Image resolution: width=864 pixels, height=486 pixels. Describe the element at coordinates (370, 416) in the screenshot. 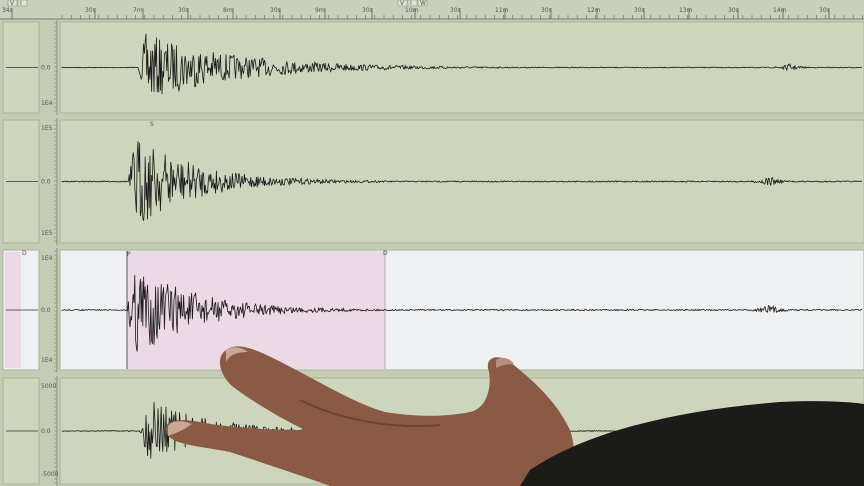

I see `hand-skin` at that location.